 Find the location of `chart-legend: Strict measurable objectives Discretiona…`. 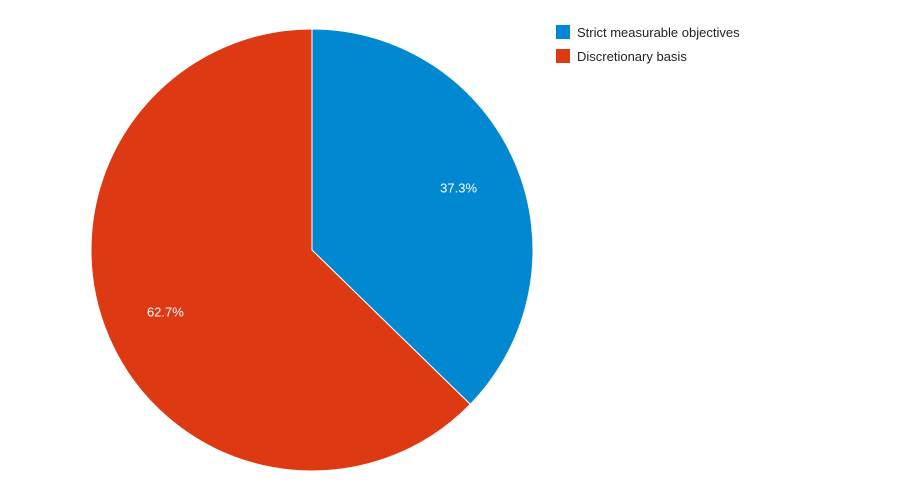

chart-legend: Strict measurable objectives Discretiona… is located at coordinates (648, 48).